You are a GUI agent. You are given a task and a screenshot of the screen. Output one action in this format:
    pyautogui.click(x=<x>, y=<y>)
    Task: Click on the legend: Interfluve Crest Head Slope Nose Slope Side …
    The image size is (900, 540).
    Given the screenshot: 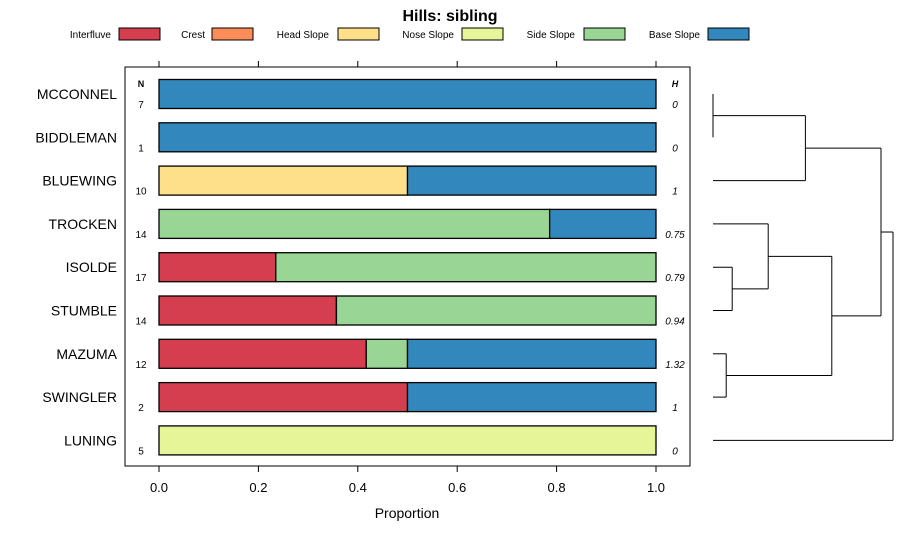 What is the action you would take?
    pyautogui.click(x=410, y=34)
    